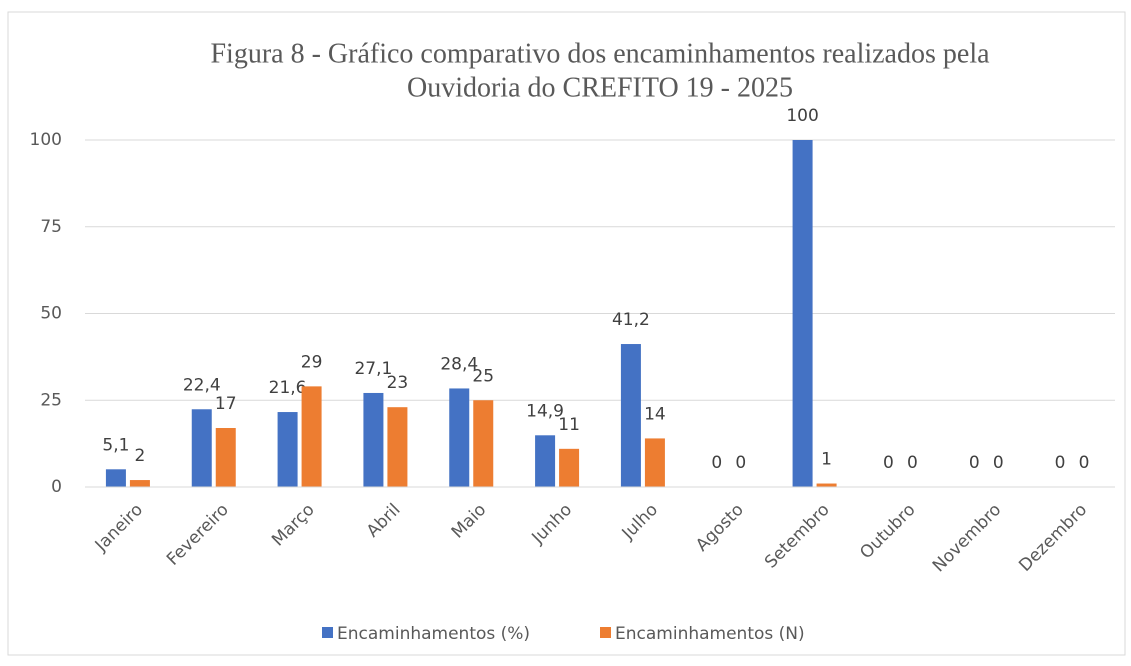  I want to click on data-label: 100, so click(802, 116).